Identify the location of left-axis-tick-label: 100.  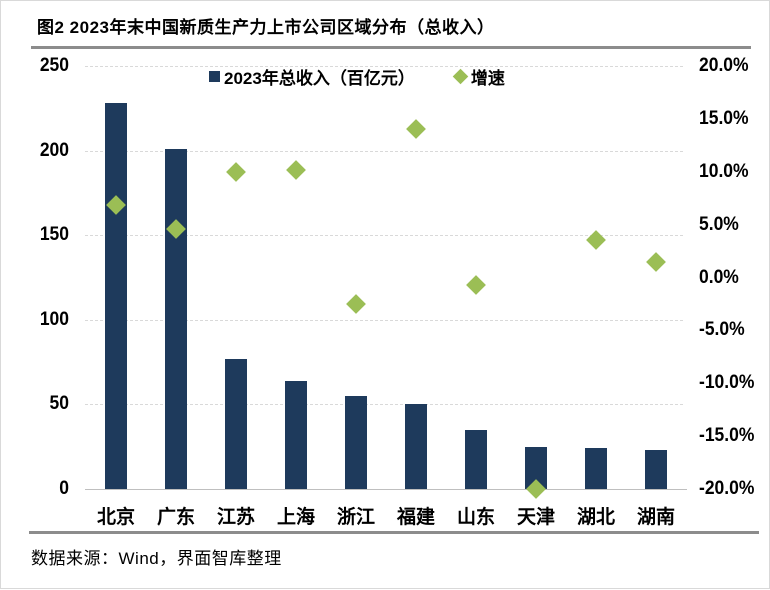
(54, 319).